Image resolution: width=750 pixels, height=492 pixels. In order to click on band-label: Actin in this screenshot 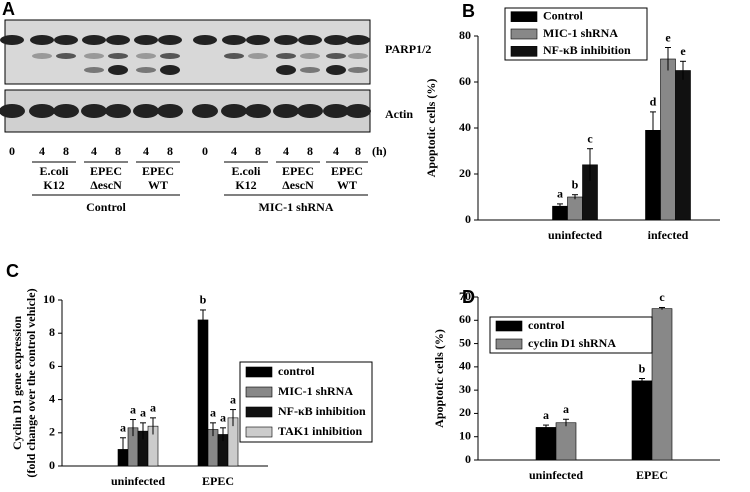, I will do `click(399, 114)`.